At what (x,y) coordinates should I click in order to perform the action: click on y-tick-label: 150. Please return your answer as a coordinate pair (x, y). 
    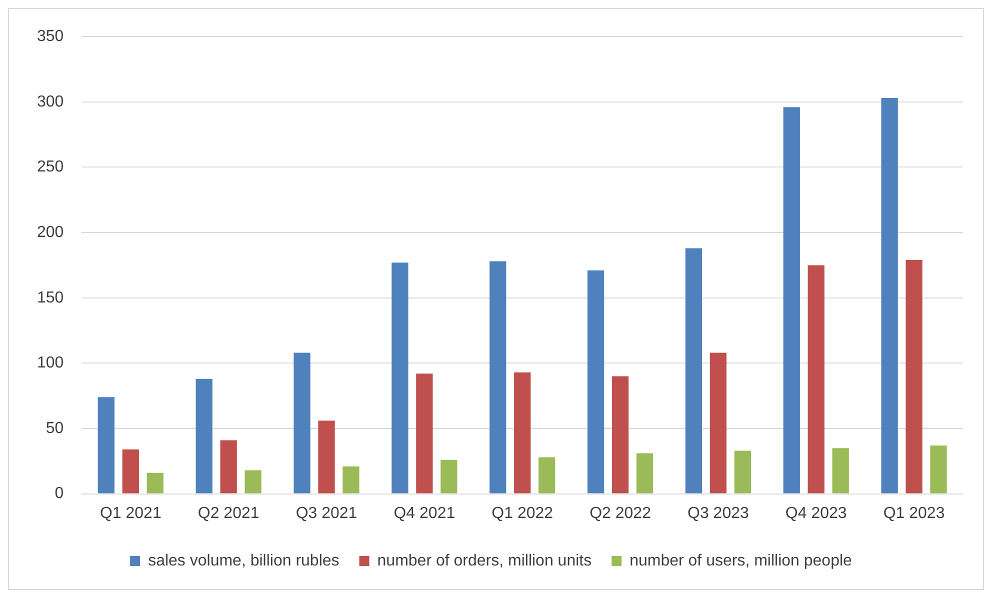
    Looking at the image, I should click on (50, 297).